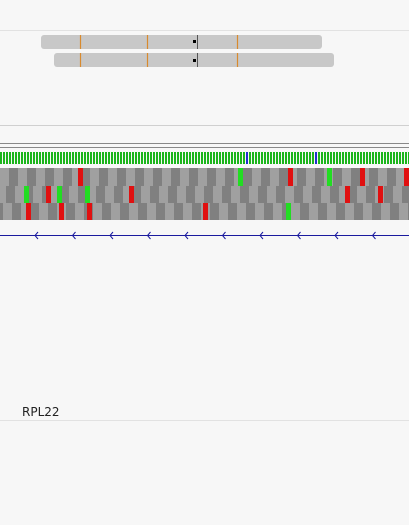 The height and width of the screenshot is (525, 409). I want to click on sequence-track, so click(204, 158).